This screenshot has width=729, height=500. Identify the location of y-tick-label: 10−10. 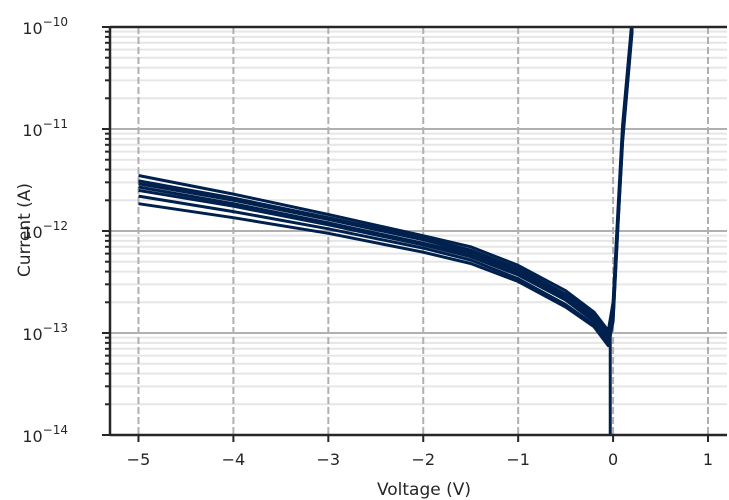
(45, 26).